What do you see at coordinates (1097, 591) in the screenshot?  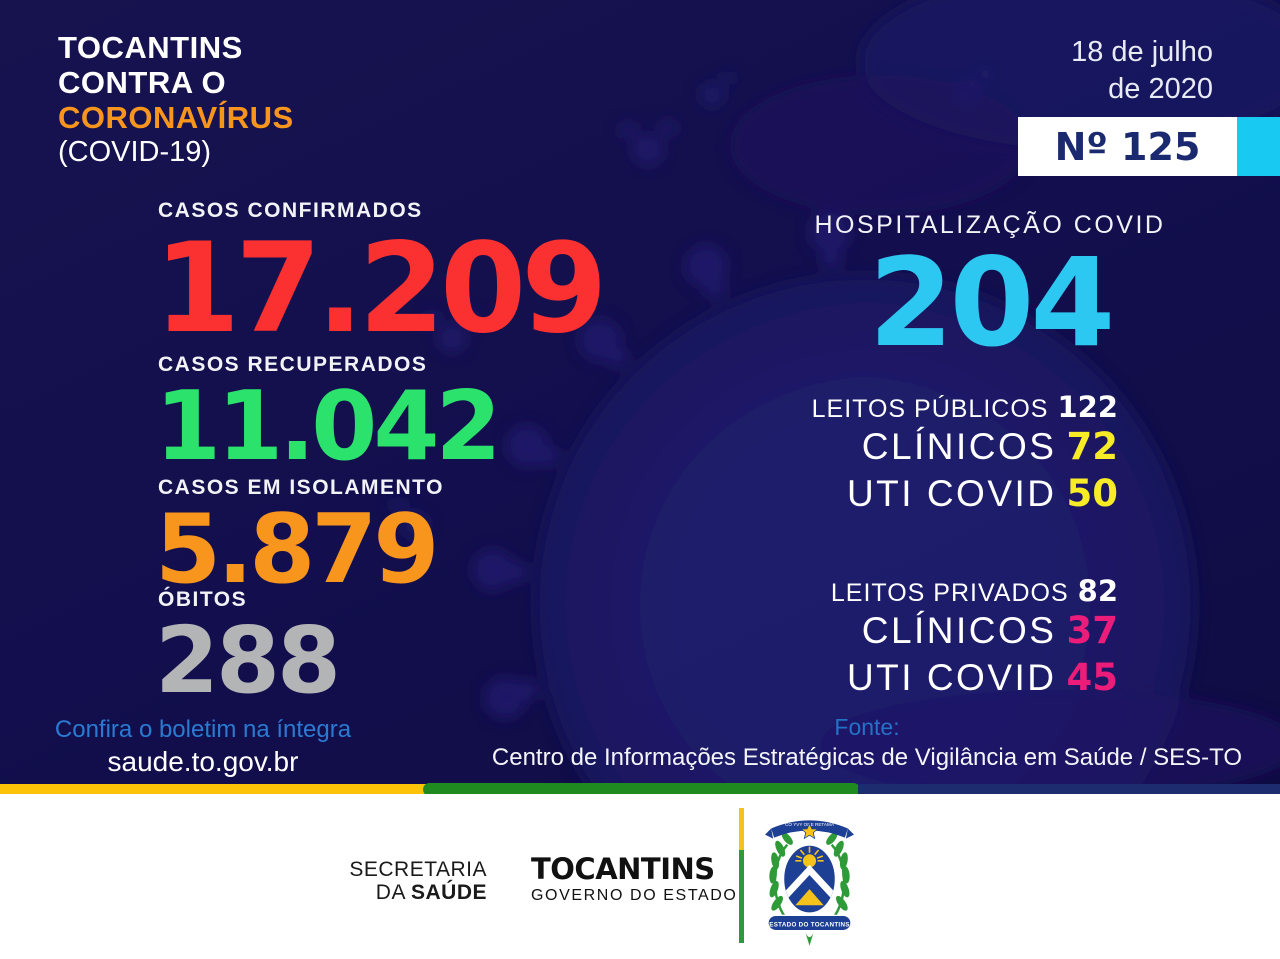 I see `beds-private-total: 82` at bounding box center [1097, 591].